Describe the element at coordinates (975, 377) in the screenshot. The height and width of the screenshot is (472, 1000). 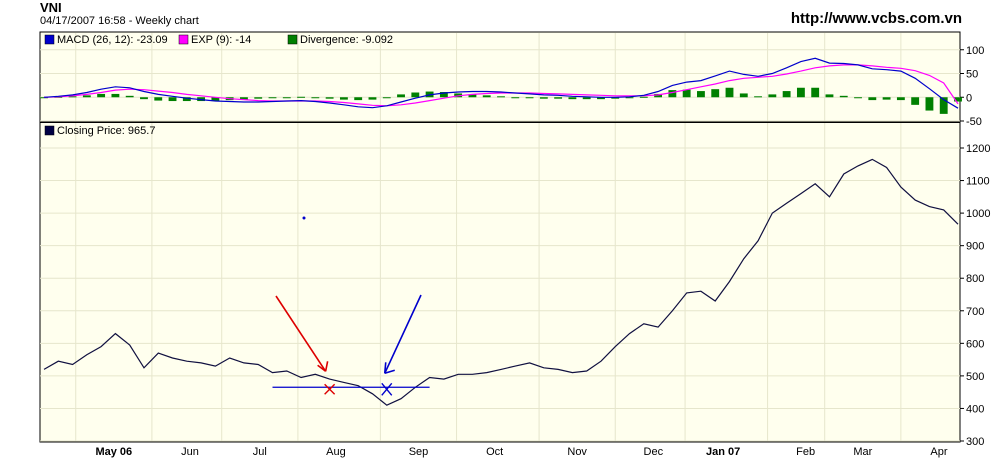
I see `price-tick-label: 500` at that location.